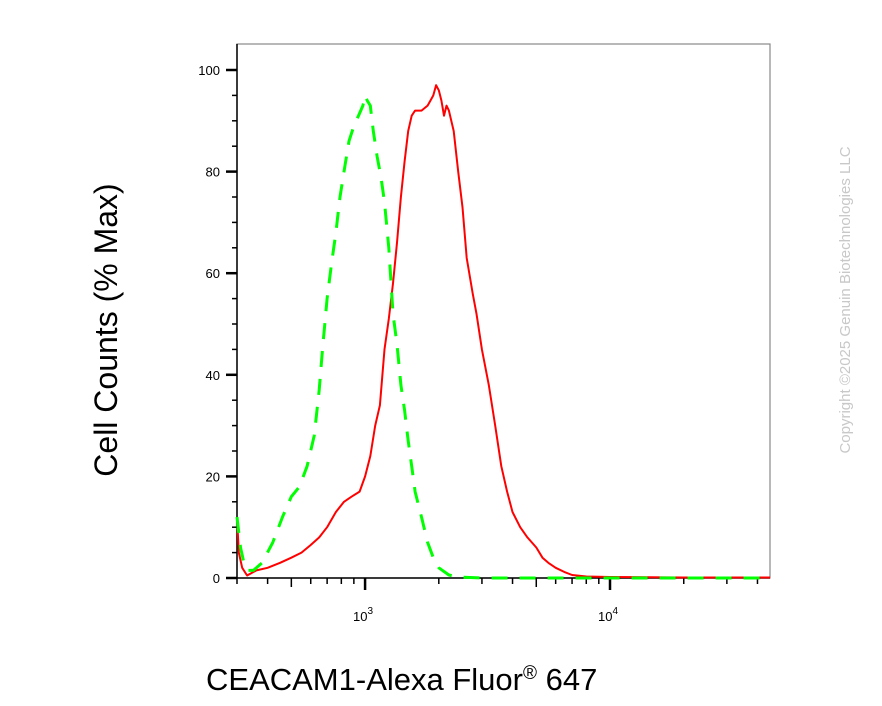 The image size is (882, 706). I want to click on x-tick-label: 10³, so click(363, 615).